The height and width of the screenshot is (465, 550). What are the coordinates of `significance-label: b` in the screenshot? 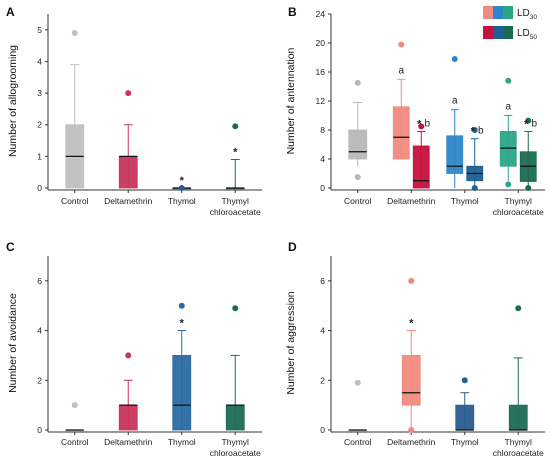 It's located at (427, 123).